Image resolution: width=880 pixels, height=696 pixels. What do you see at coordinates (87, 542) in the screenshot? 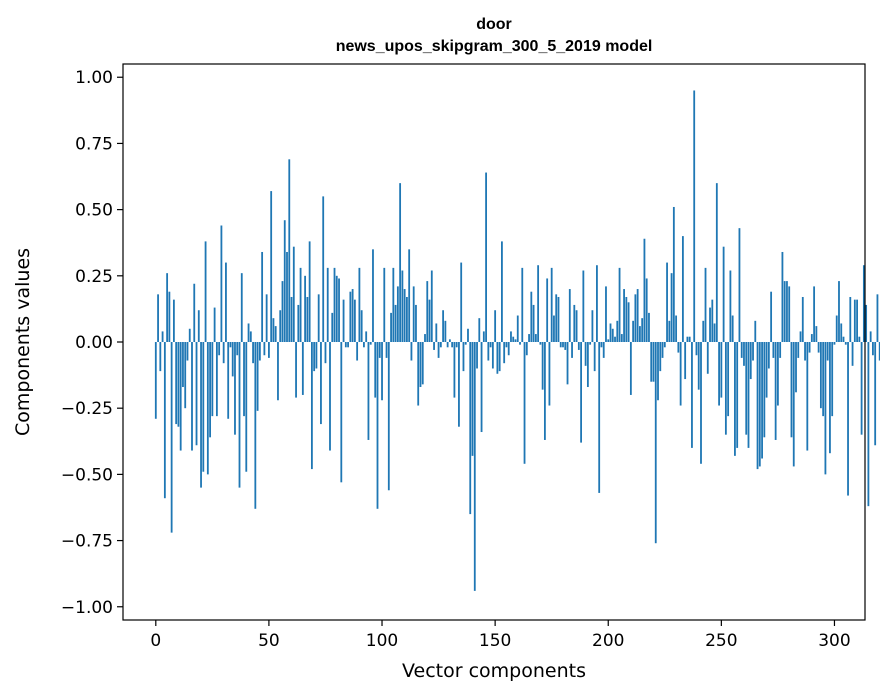
I see `y-tick-label: −0.75` at bounding box center [87, 542].